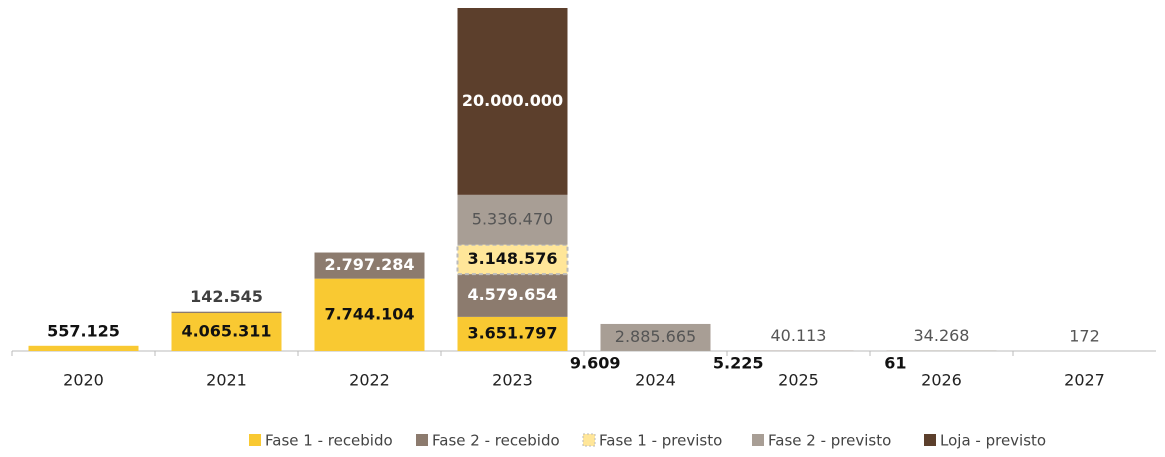 This screenshot has width=1165, height=457. I want to click on x-tick-label: 2021, so click(226, 380).